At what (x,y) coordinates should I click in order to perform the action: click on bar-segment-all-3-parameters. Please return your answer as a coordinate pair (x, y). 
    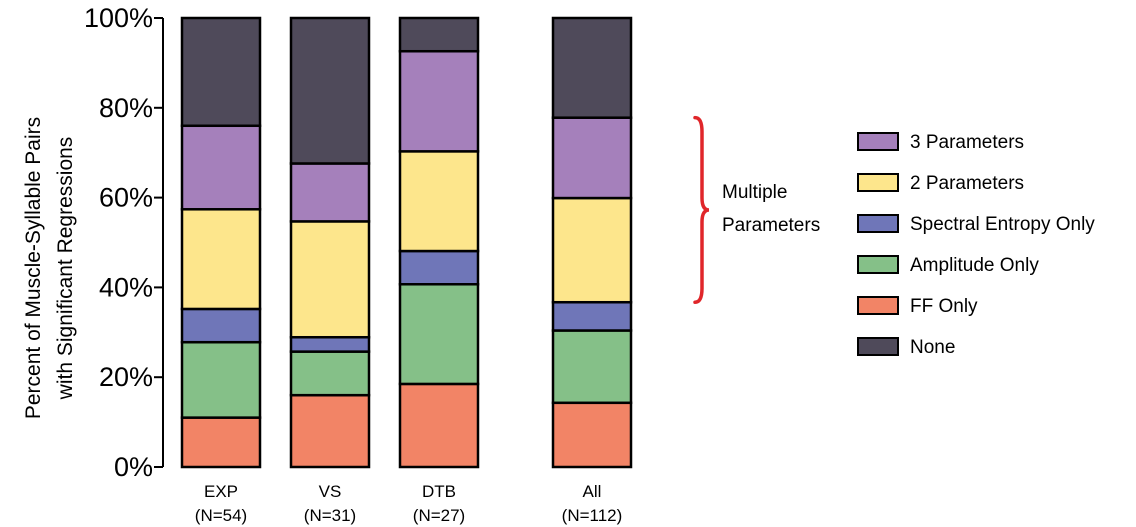
    Looking at the image, I should click on (592, 158).